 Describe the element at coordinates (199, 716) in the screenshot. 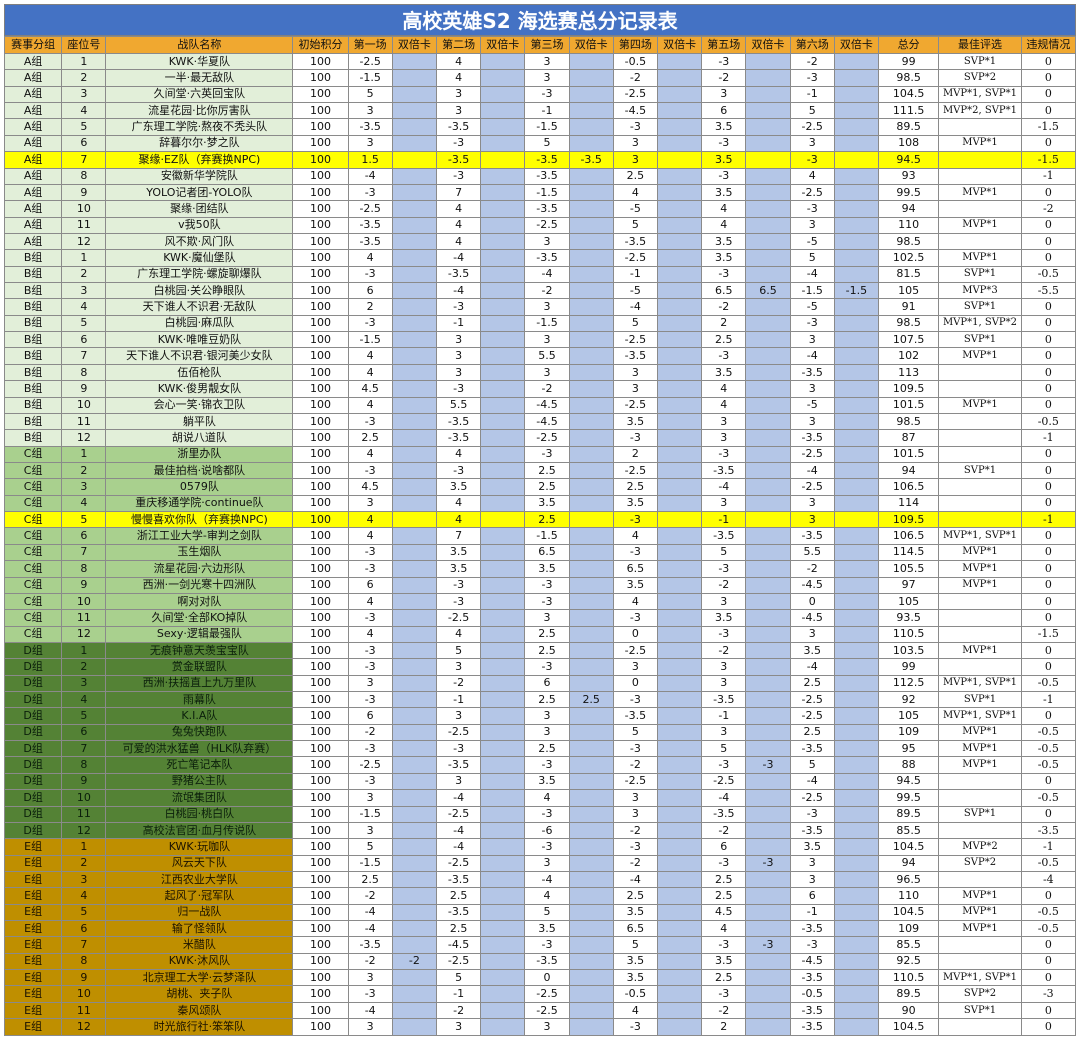

I see `table-cell: K.I.A队` at that location.